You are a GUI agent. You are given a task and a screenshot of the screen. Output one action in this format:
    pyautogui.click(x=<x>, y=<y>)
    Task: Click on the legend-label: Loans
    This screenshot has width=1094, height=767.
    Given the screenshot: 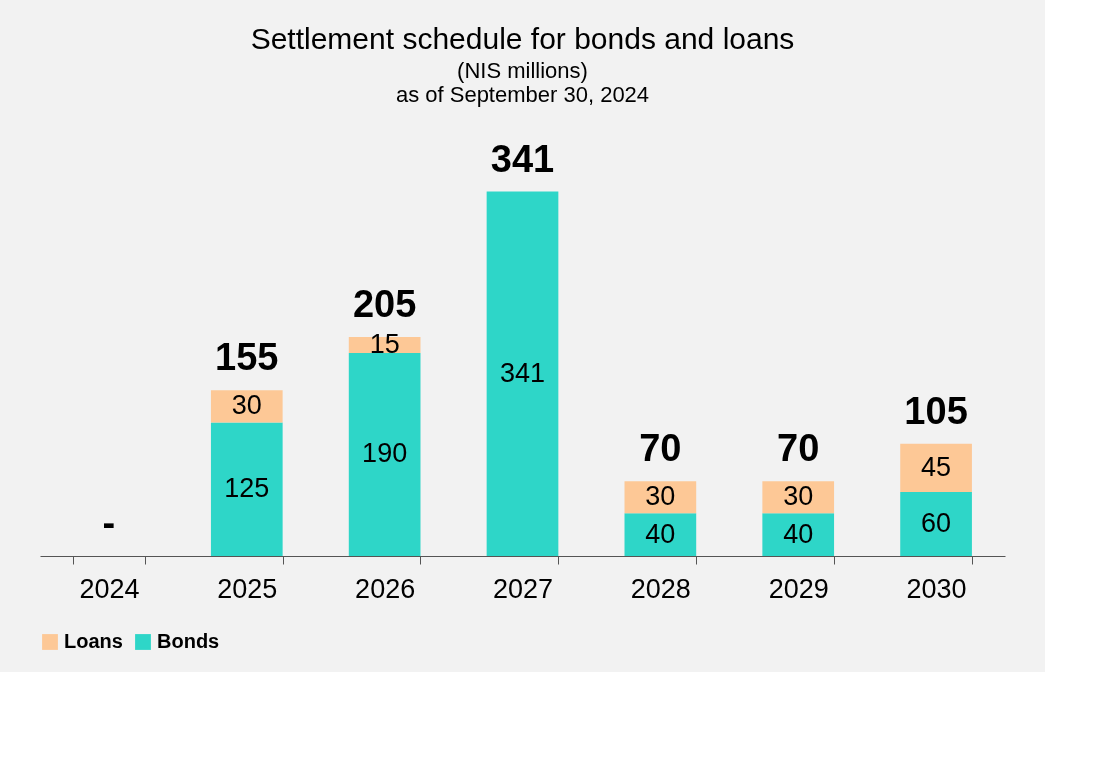 What is the action you would take?
    pyautogui.click(x=93, y=641)
    